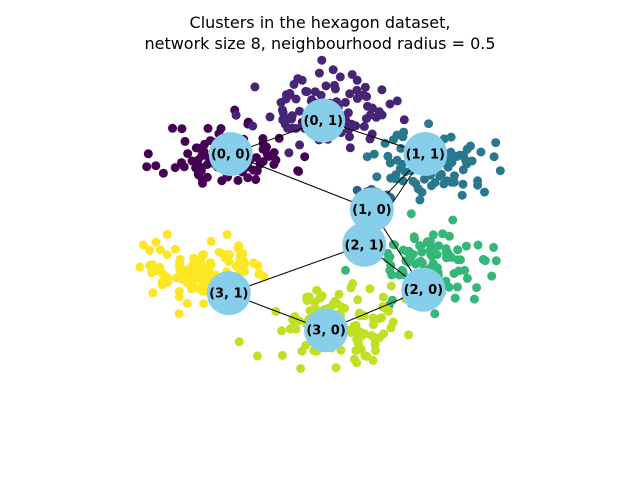 The width and height of the screenshot is (640, 480). What do you see at coordinates (320, 22) in the screenshot?
I see `chart-title-line-1: Clusters in the hexagon dataset,` at bounding box center [320, 22].